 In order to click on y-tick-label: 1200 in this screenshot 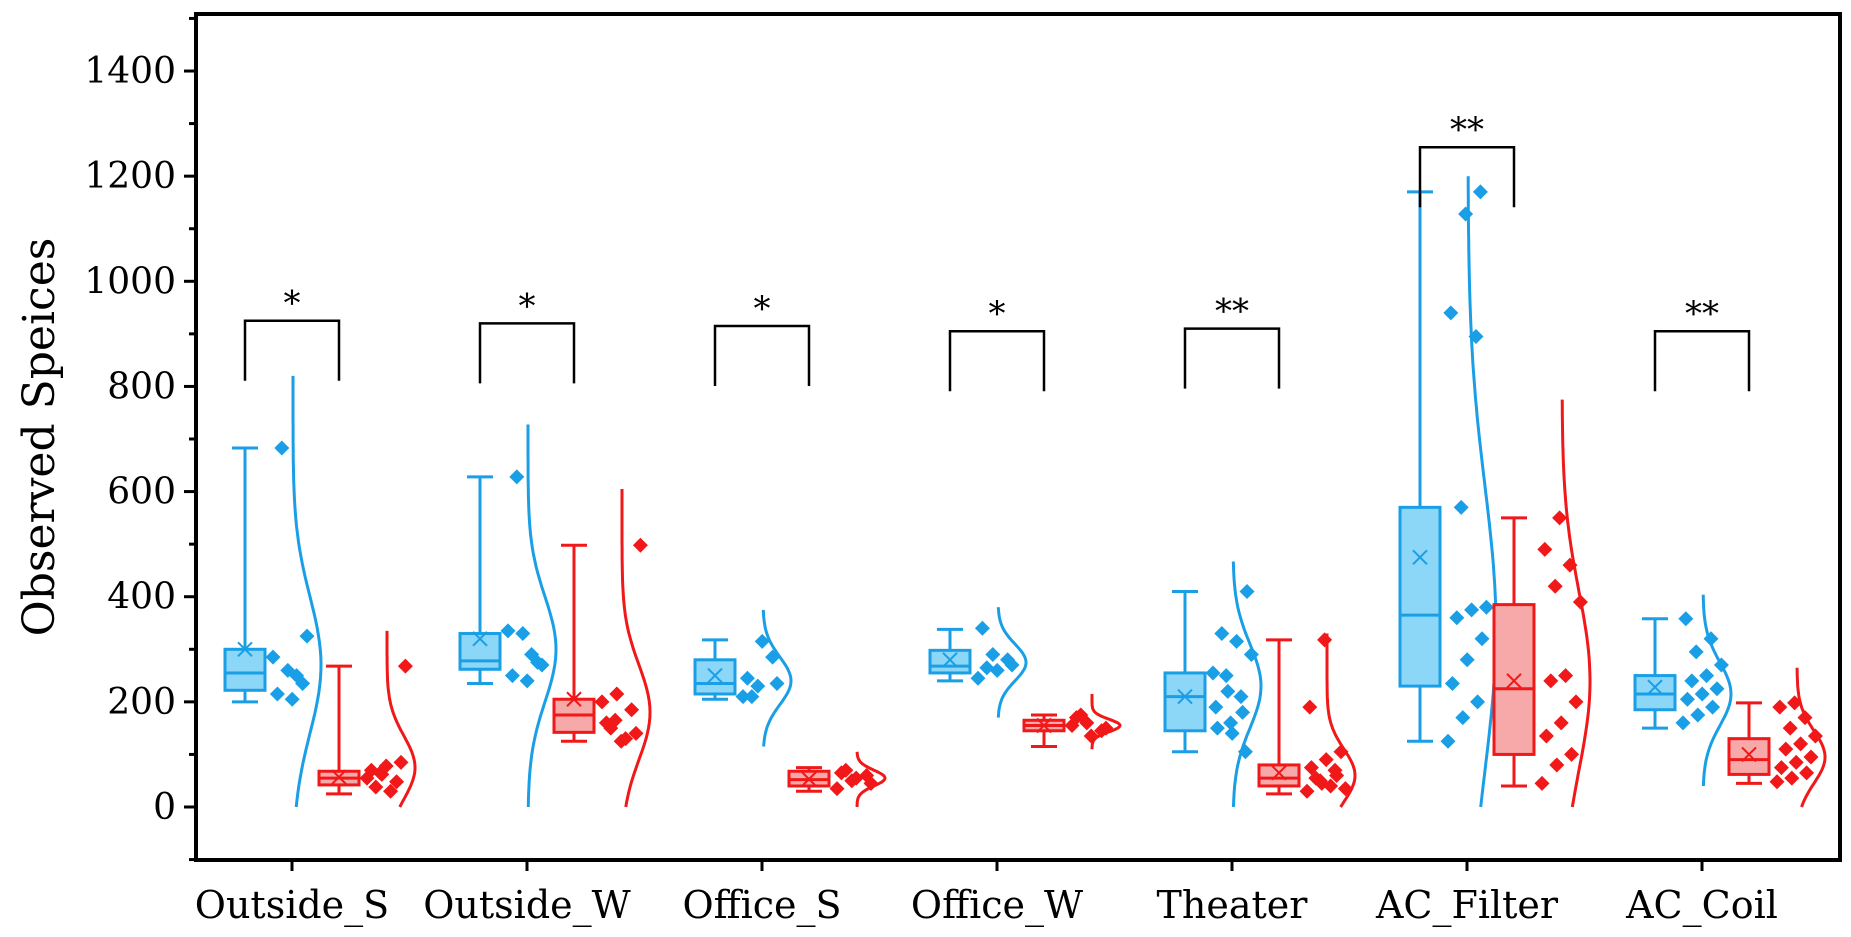, I will do `click(130, 176)`.